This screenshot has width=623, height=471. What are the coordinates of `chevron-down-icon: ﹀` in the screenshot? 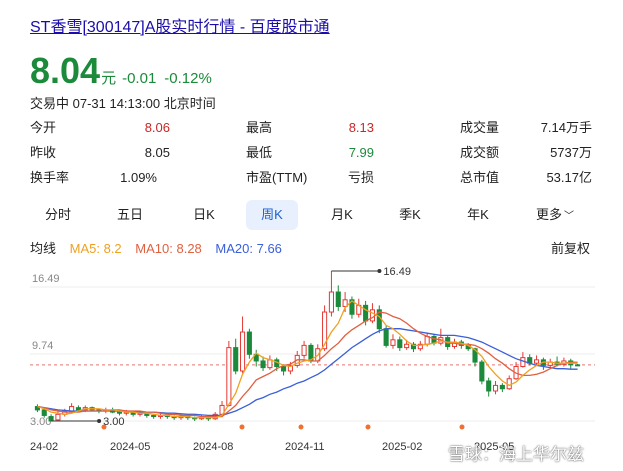 It's located at (569, 216).